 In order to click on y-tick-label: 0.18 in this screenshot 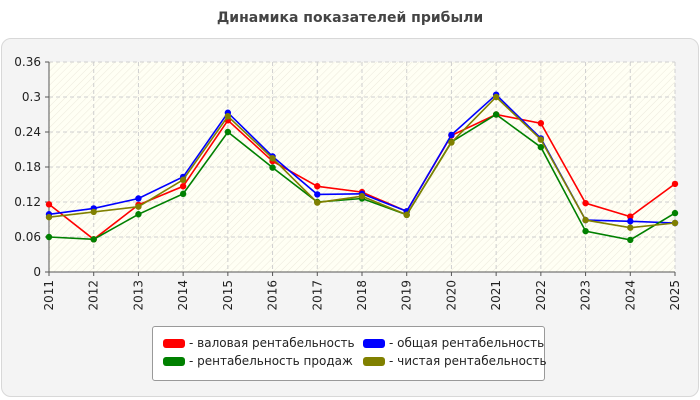, I will do `click(27, 167)`.